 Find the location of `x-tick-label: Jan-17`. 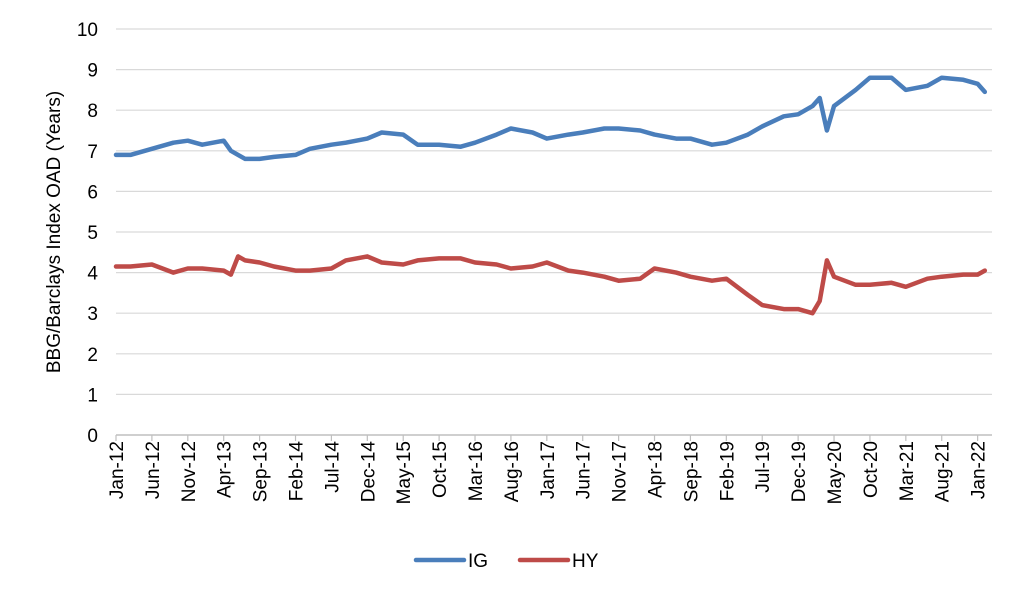

x-tick-label: Jan-17 is located at coordinates (548, 470).